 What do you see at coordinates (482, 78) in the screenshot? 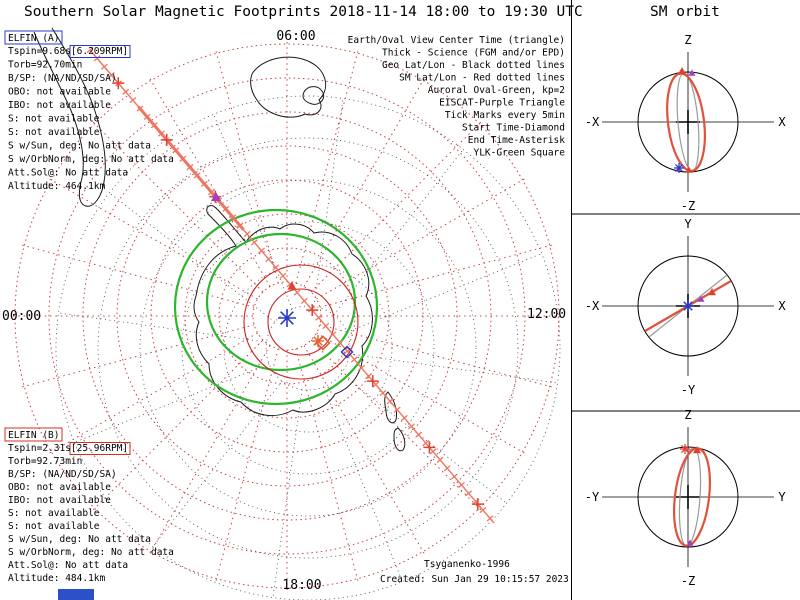
I see `legend-item: SM Lat/Lon - Red dotted lines` at bounding box center [482, 78].